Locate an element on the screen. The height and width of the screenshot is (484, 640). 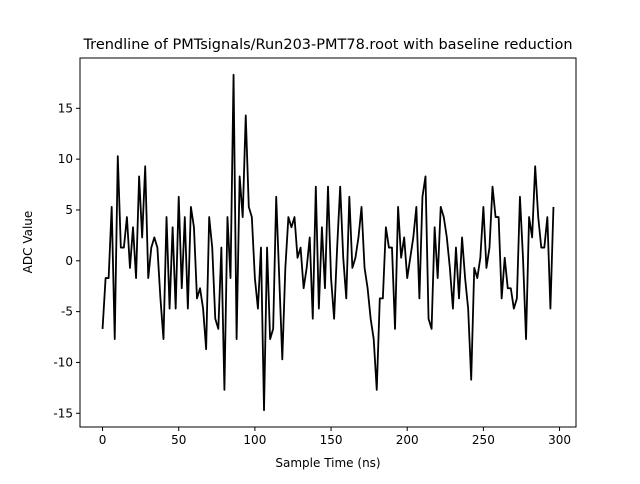
y-tick-label: 15 is located at coordinates (65, 108).